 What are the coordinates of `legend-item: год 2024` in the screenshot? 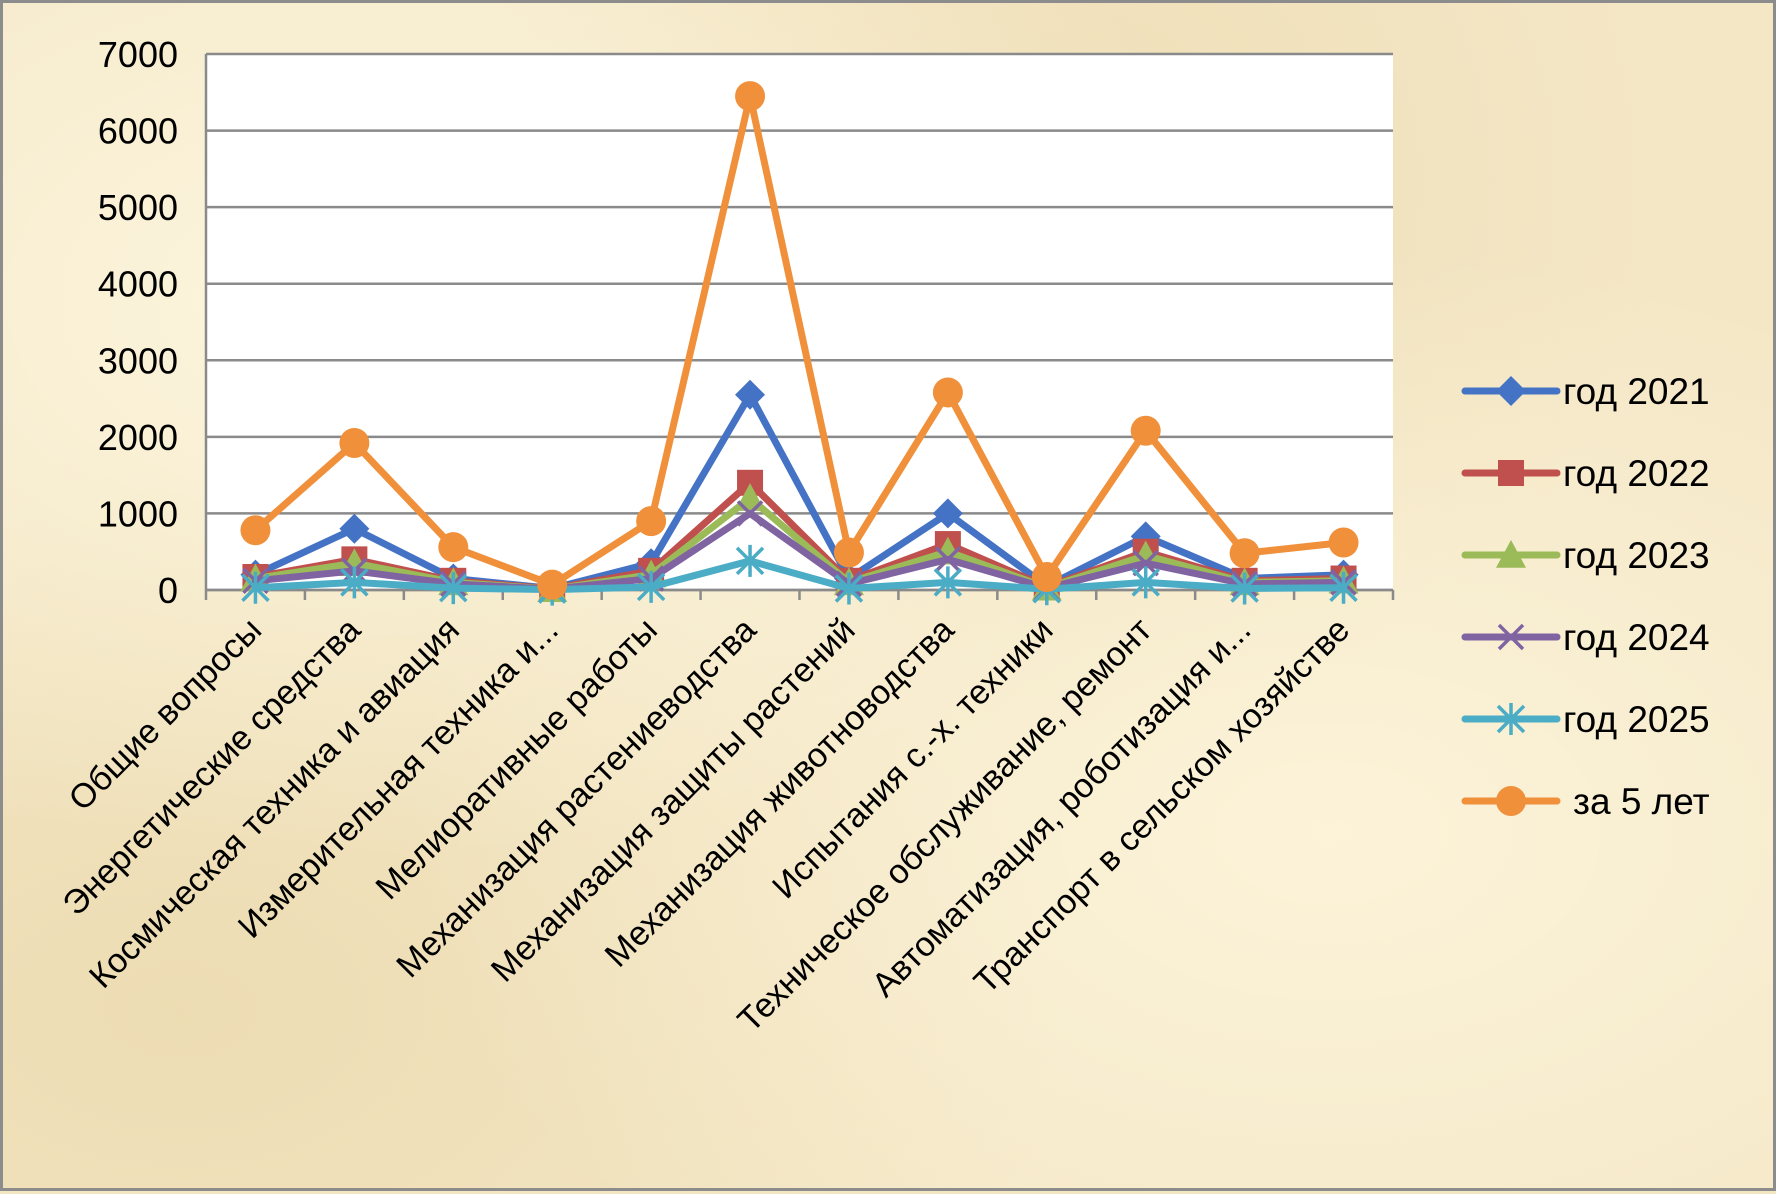 It's located at (1585, 637).